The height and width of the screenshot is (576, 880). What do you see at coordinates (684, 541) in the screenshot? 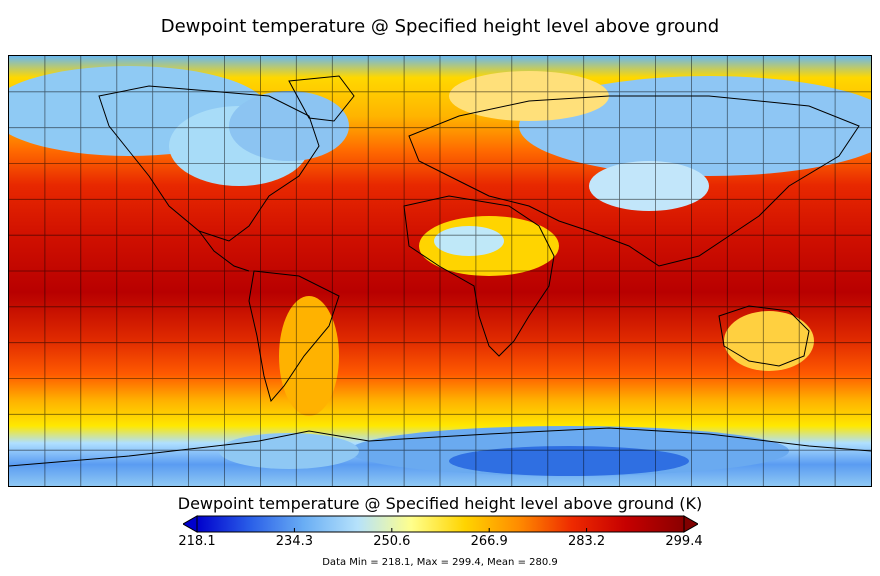
I see `colorbar-label-5: 299.4` at bounding box center [684, 541].